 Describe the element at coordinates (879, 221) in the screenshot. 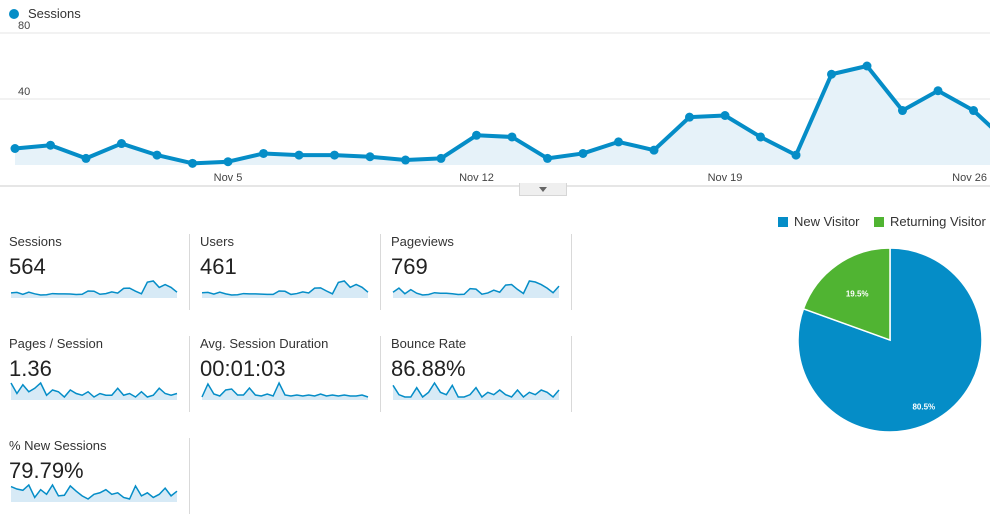

I see `returning-visitor-swatch` at that location.